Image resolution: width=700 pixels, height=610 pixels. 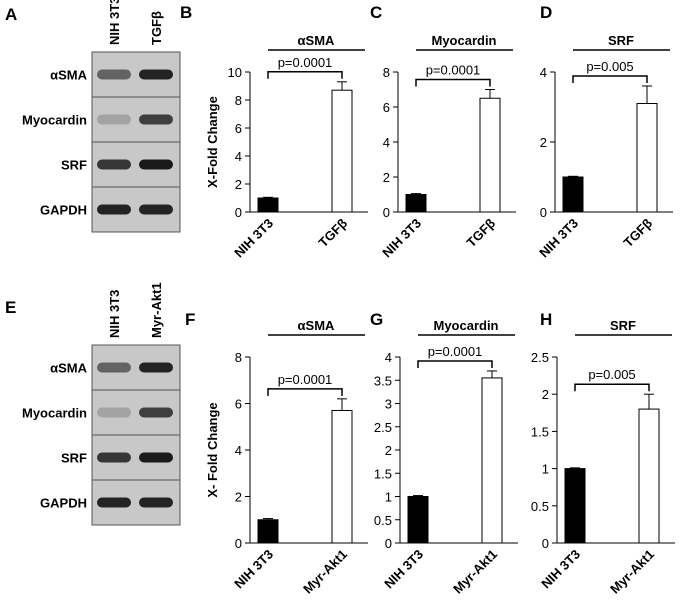 What do you see at coordinates (376, 12) in the screenshot?
I see `panel-letter: C` at bounding box center [376, 12].